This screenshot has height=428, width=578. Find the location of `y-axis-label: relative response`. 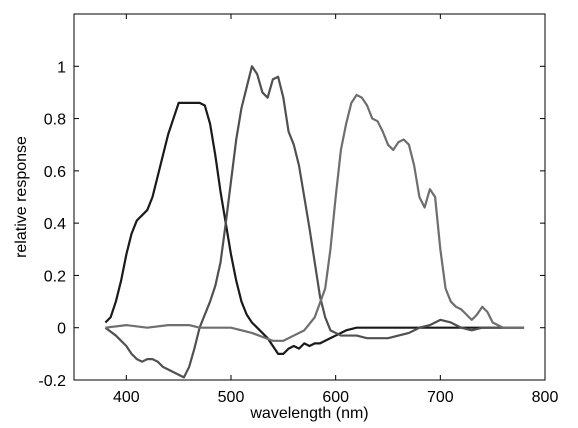

y-axis-label: relative response is located at coordinates (21, 197).